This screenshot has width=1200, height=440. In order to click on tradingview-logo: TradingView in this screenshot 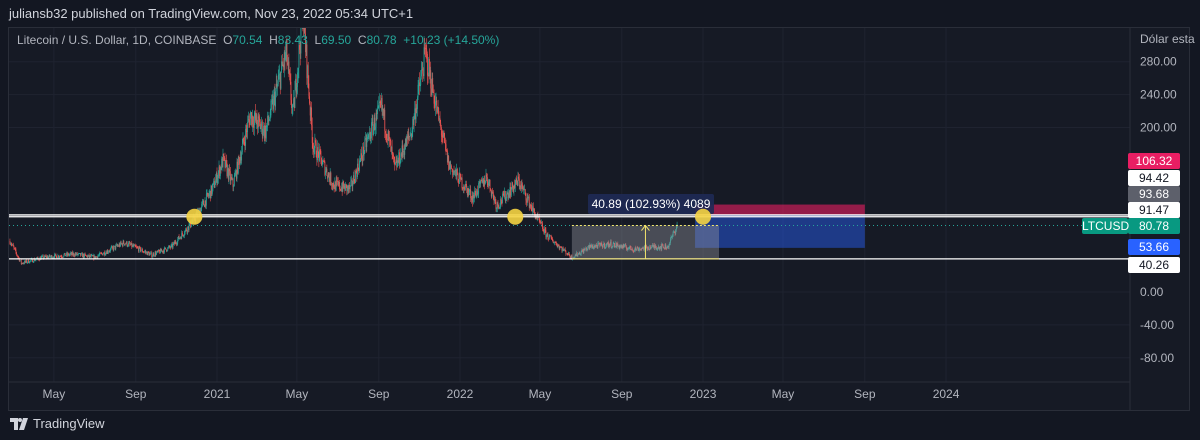, I will do `click(57, 423)`.